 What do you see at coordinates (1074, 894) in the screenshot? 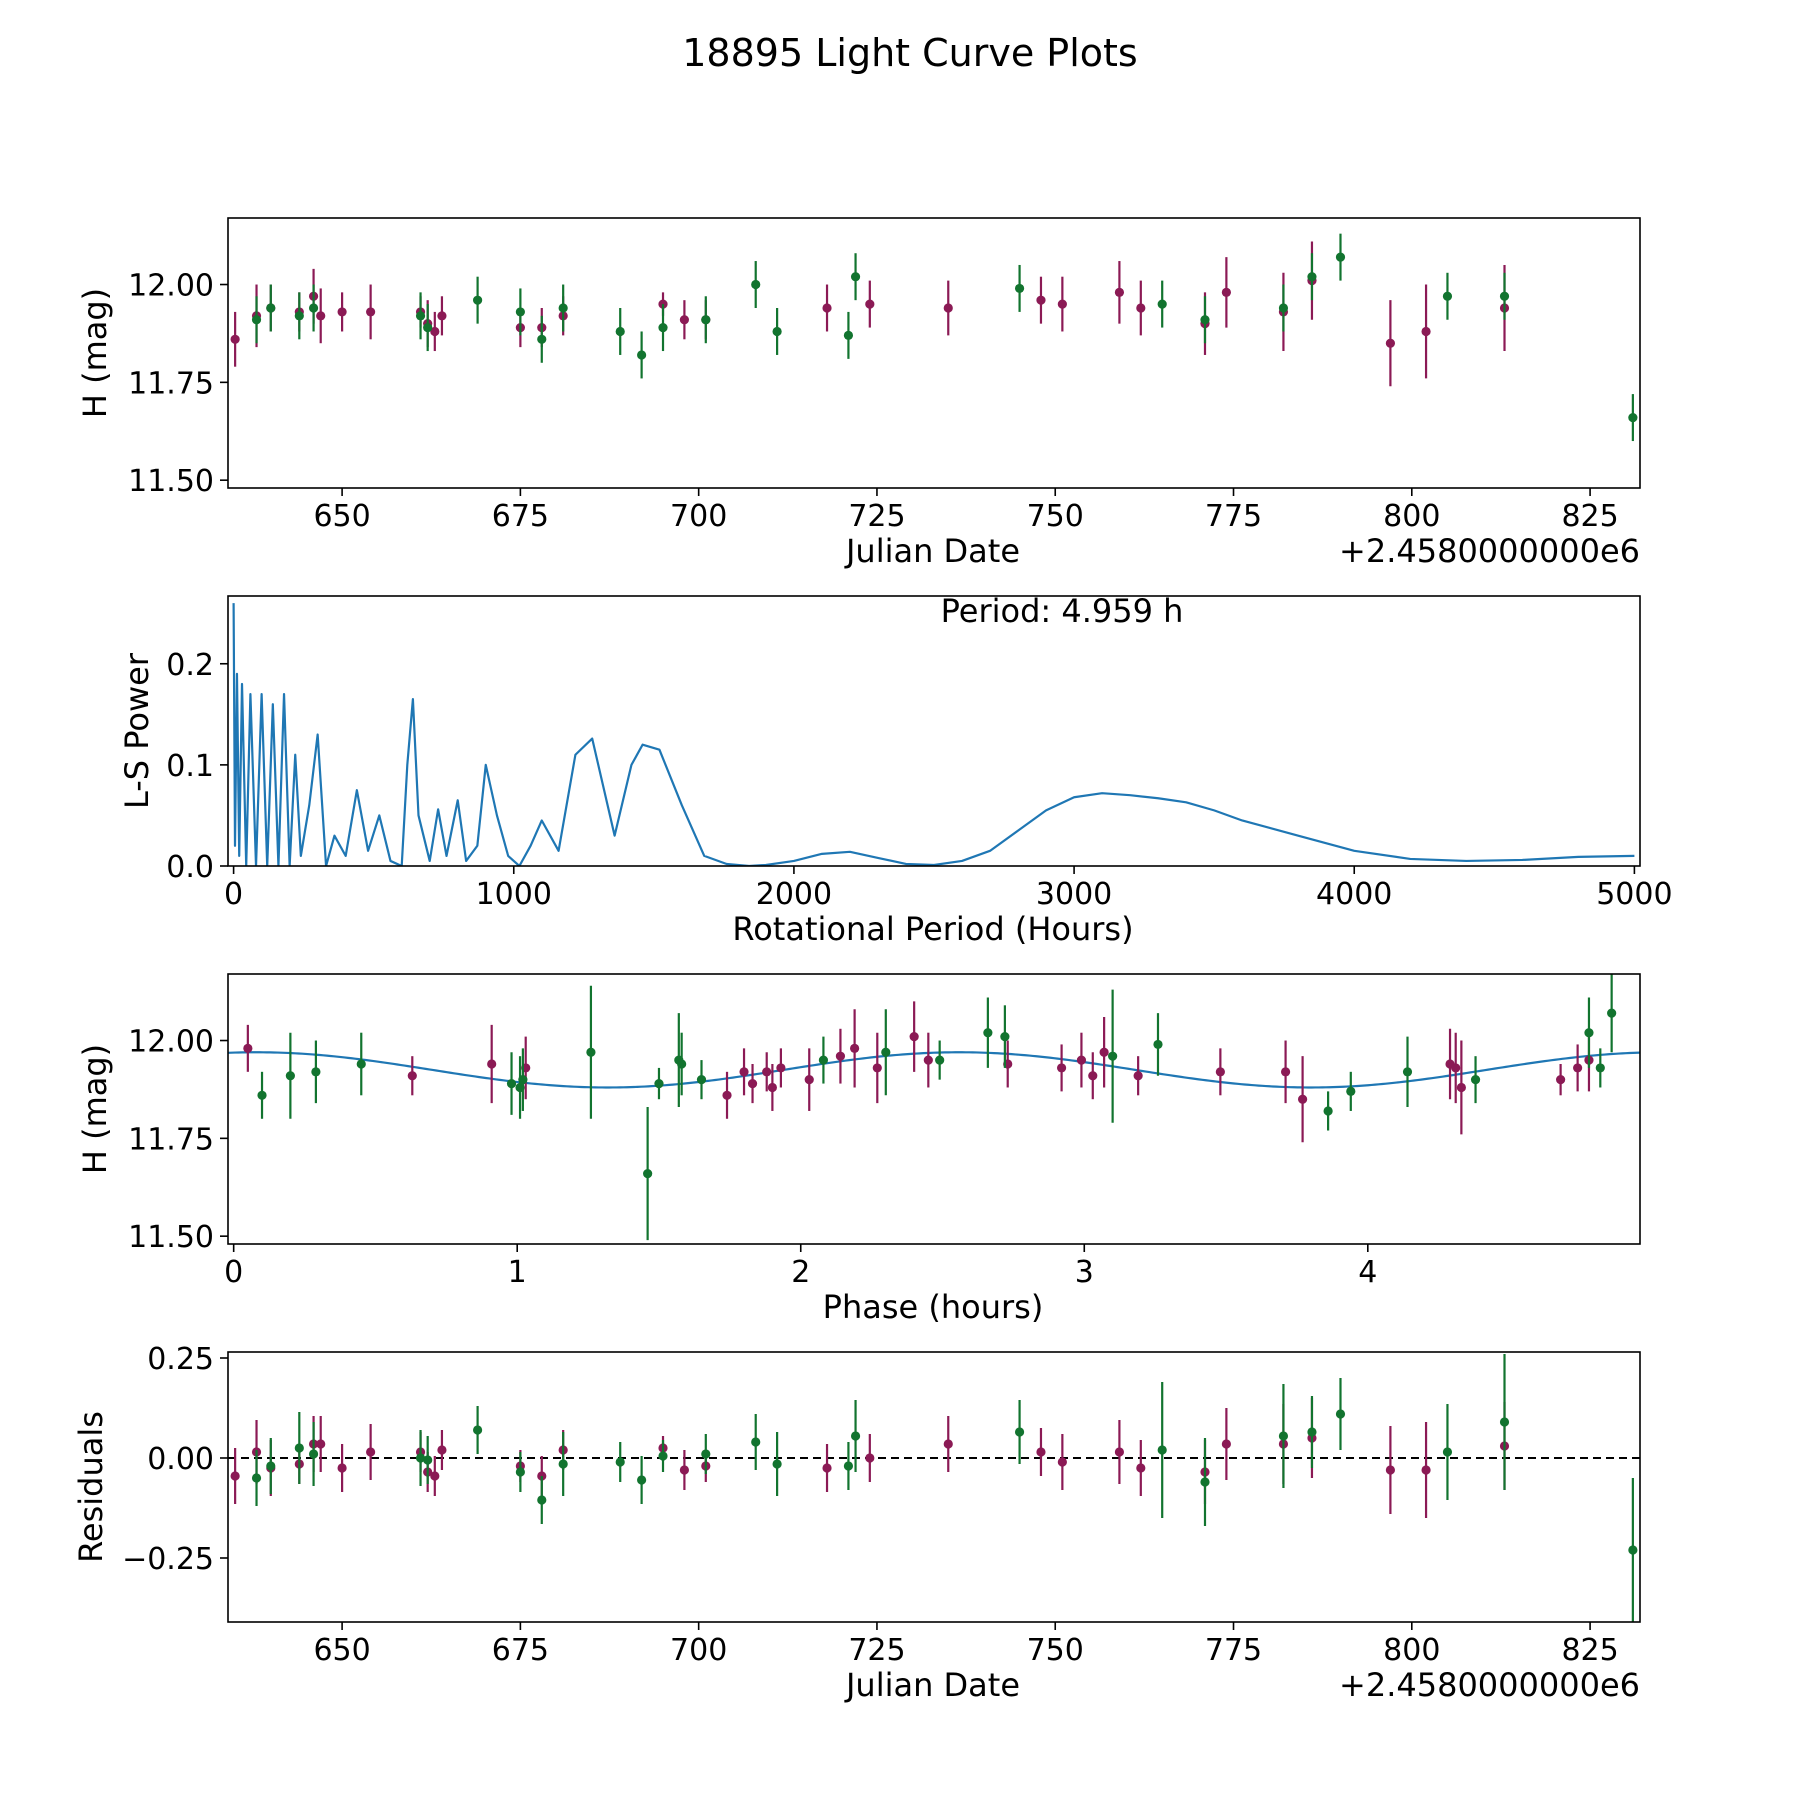
I see `x-tick-label: 3000` at bounding box center [1074, 894].